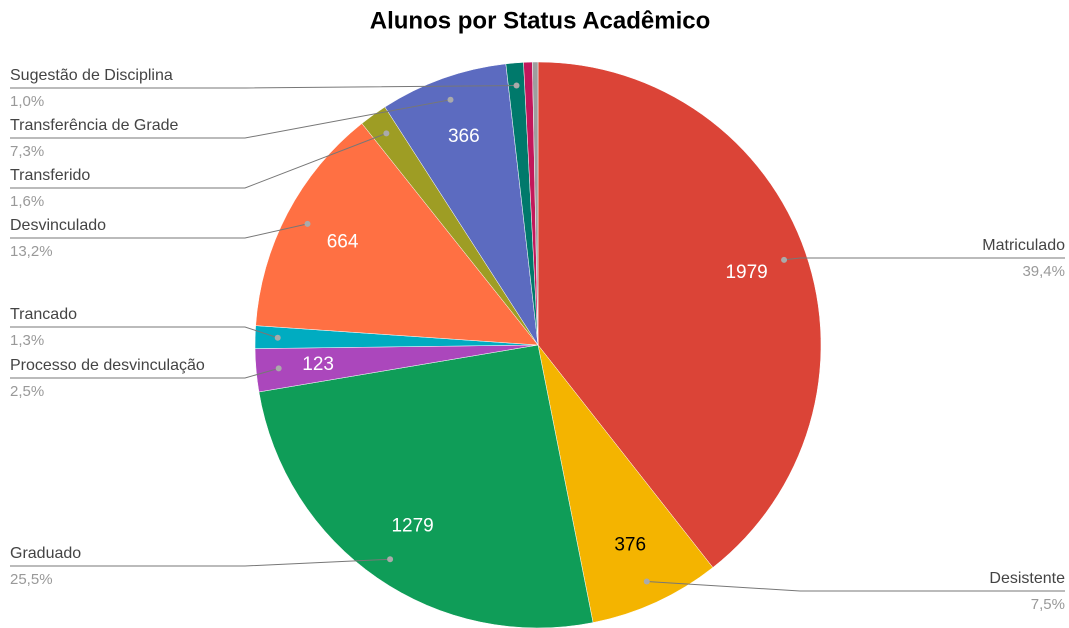 The width and height of the screenshot is (1069, 628). I want to click on percent-label: 1,0%, so click(27, 101).